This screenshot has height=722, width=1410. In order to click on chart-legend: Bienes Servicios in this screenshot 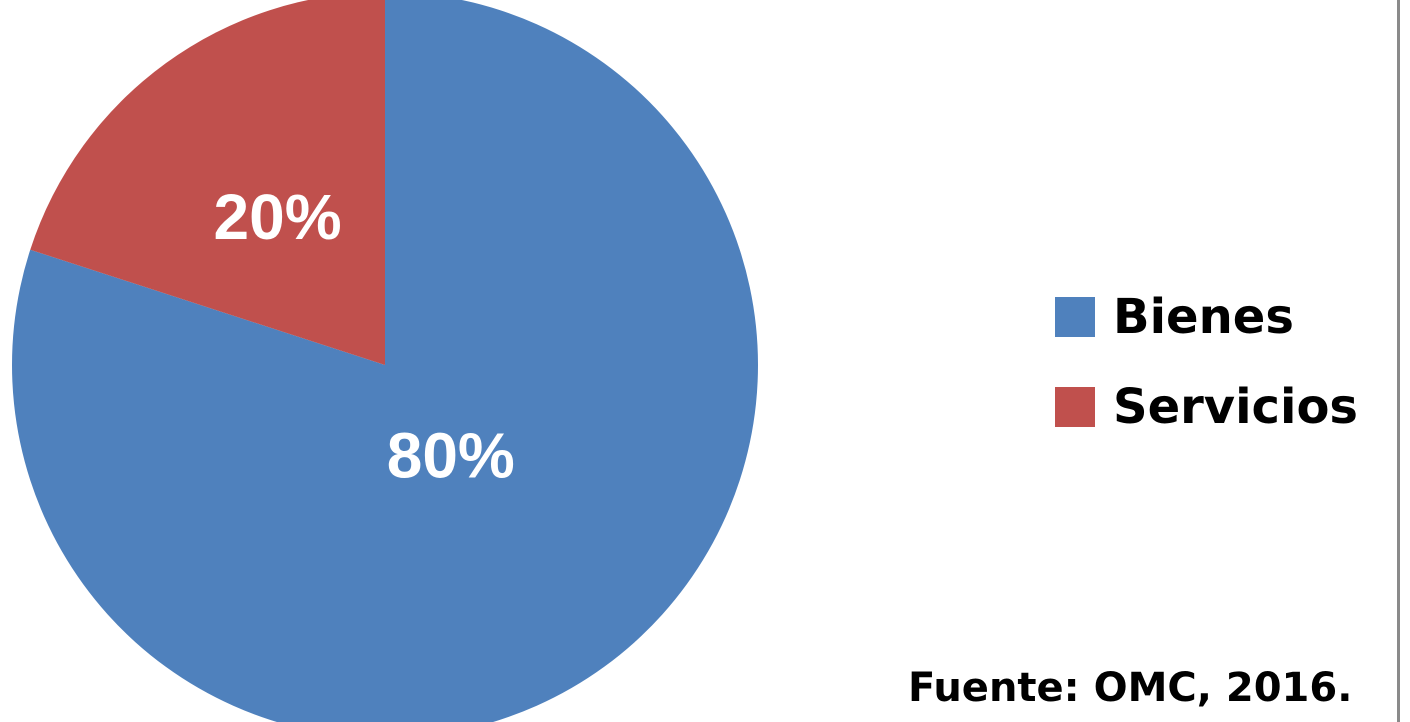, I will do `click(1206, 362)`.